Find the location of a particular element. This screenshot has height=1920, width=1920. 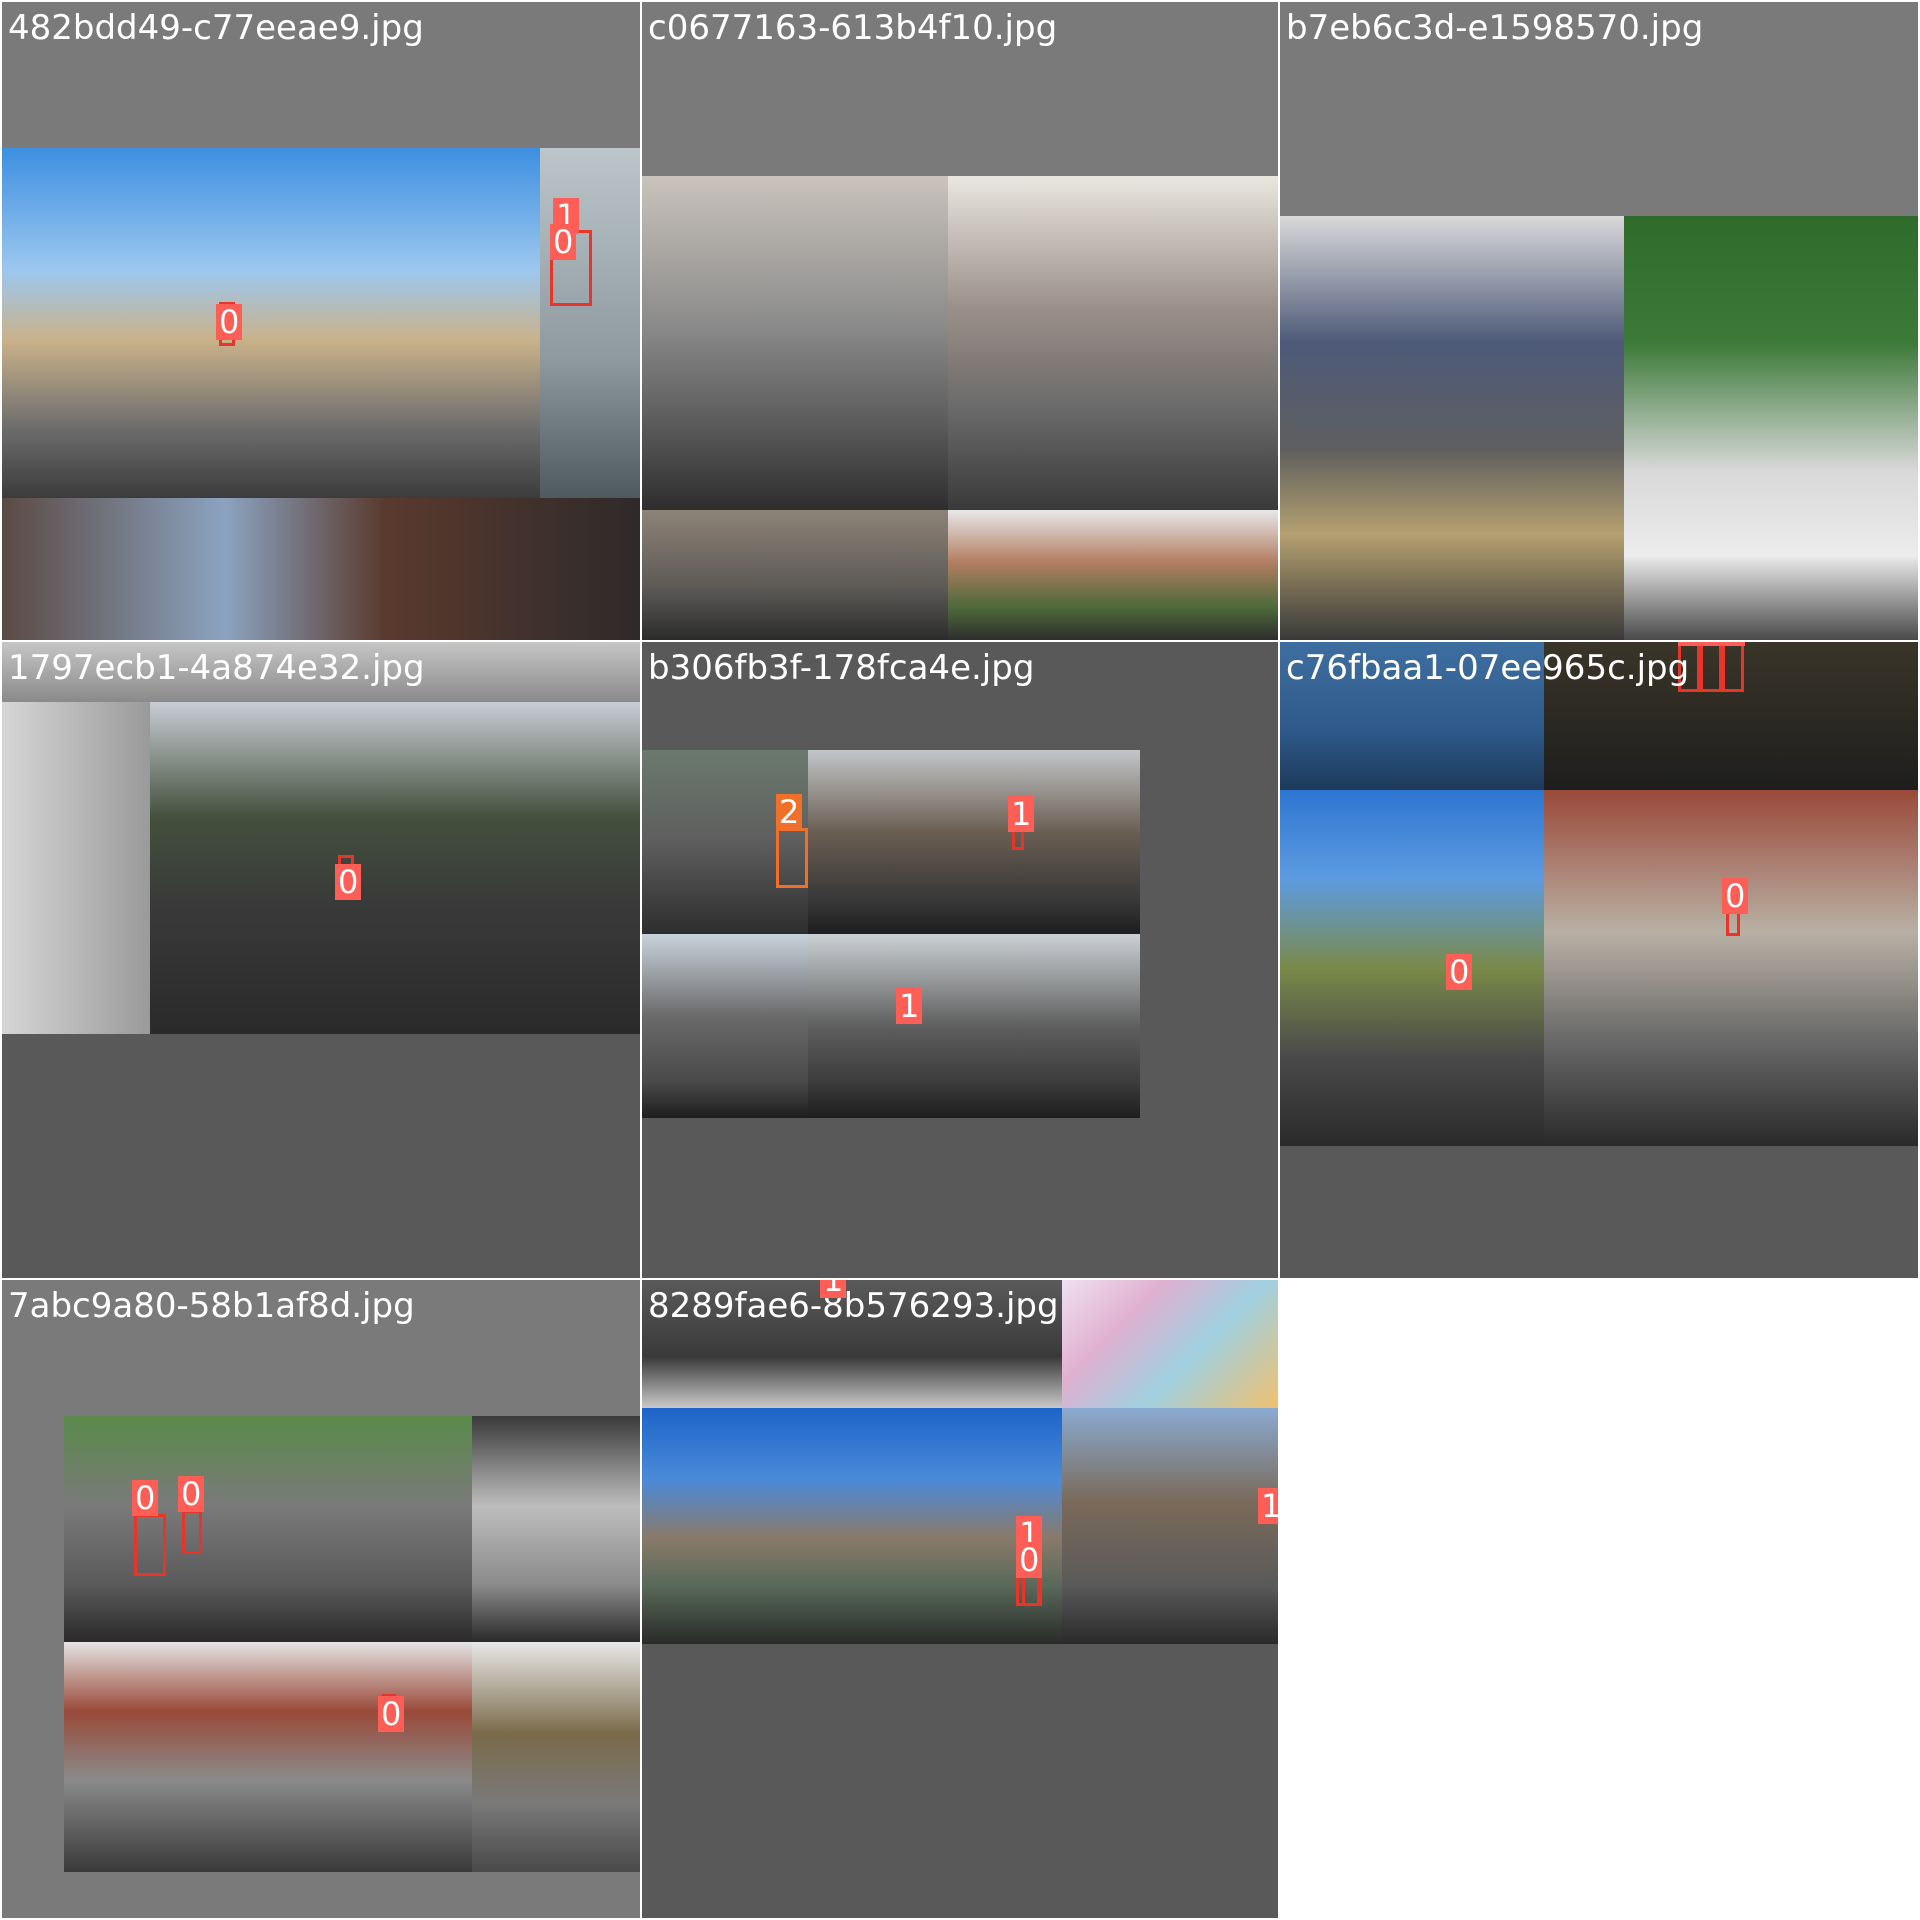

mosaic-tile-8: 8289fae6-8b576293.jpg 1 1 0 1 is located at coordinates (960, 1599).